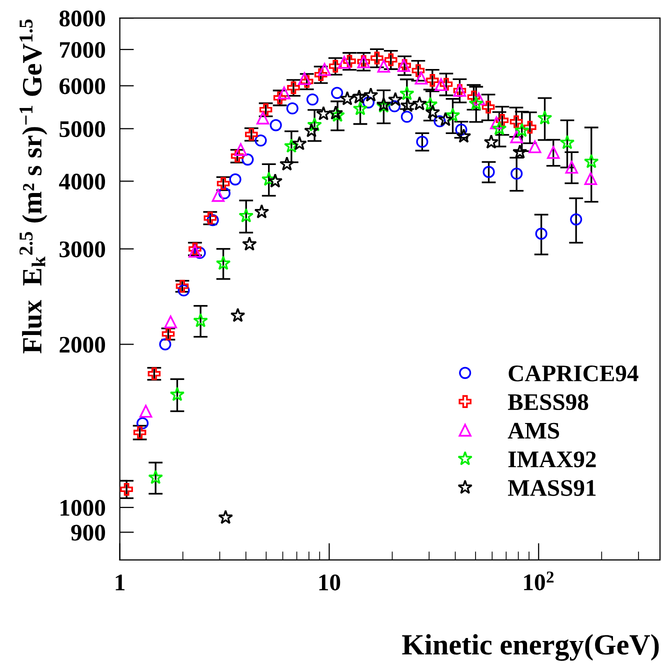 Image resolution: width=662 pixels, height=669 pixels. I want to click on y-tick-label: 7000, so click(83, 50).